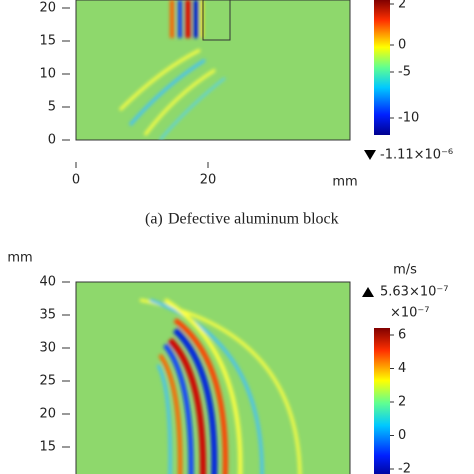 This screenshot has width=474, height=474. I want to click on caption-label: (a), so click(154, 219).